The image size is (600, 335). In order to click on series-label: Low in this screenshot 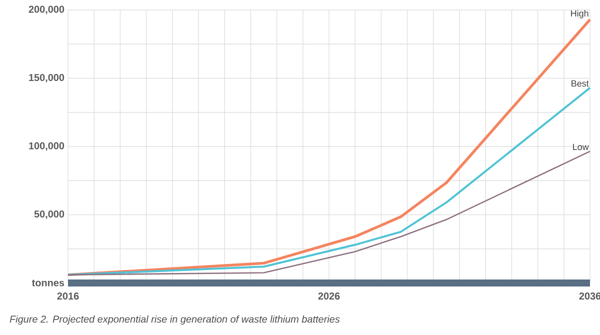, I will do `click(581, 147)`.